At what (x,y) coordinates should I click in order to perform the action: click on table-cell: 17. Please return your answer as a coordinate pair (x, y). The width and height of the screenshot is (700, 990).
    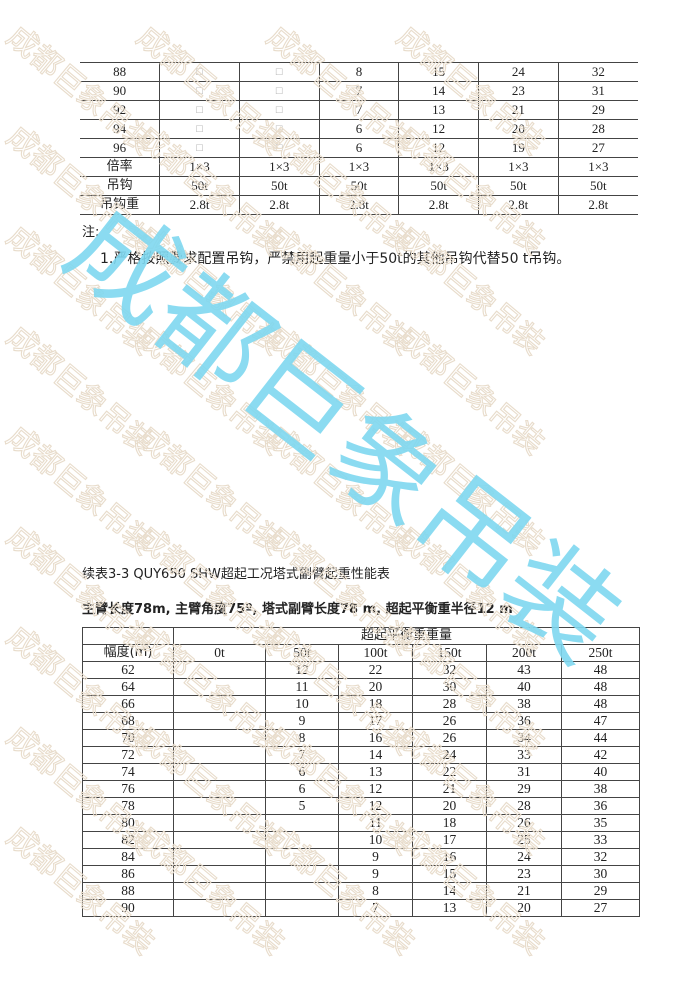
    Looking at the image, I should click on (449, 840).